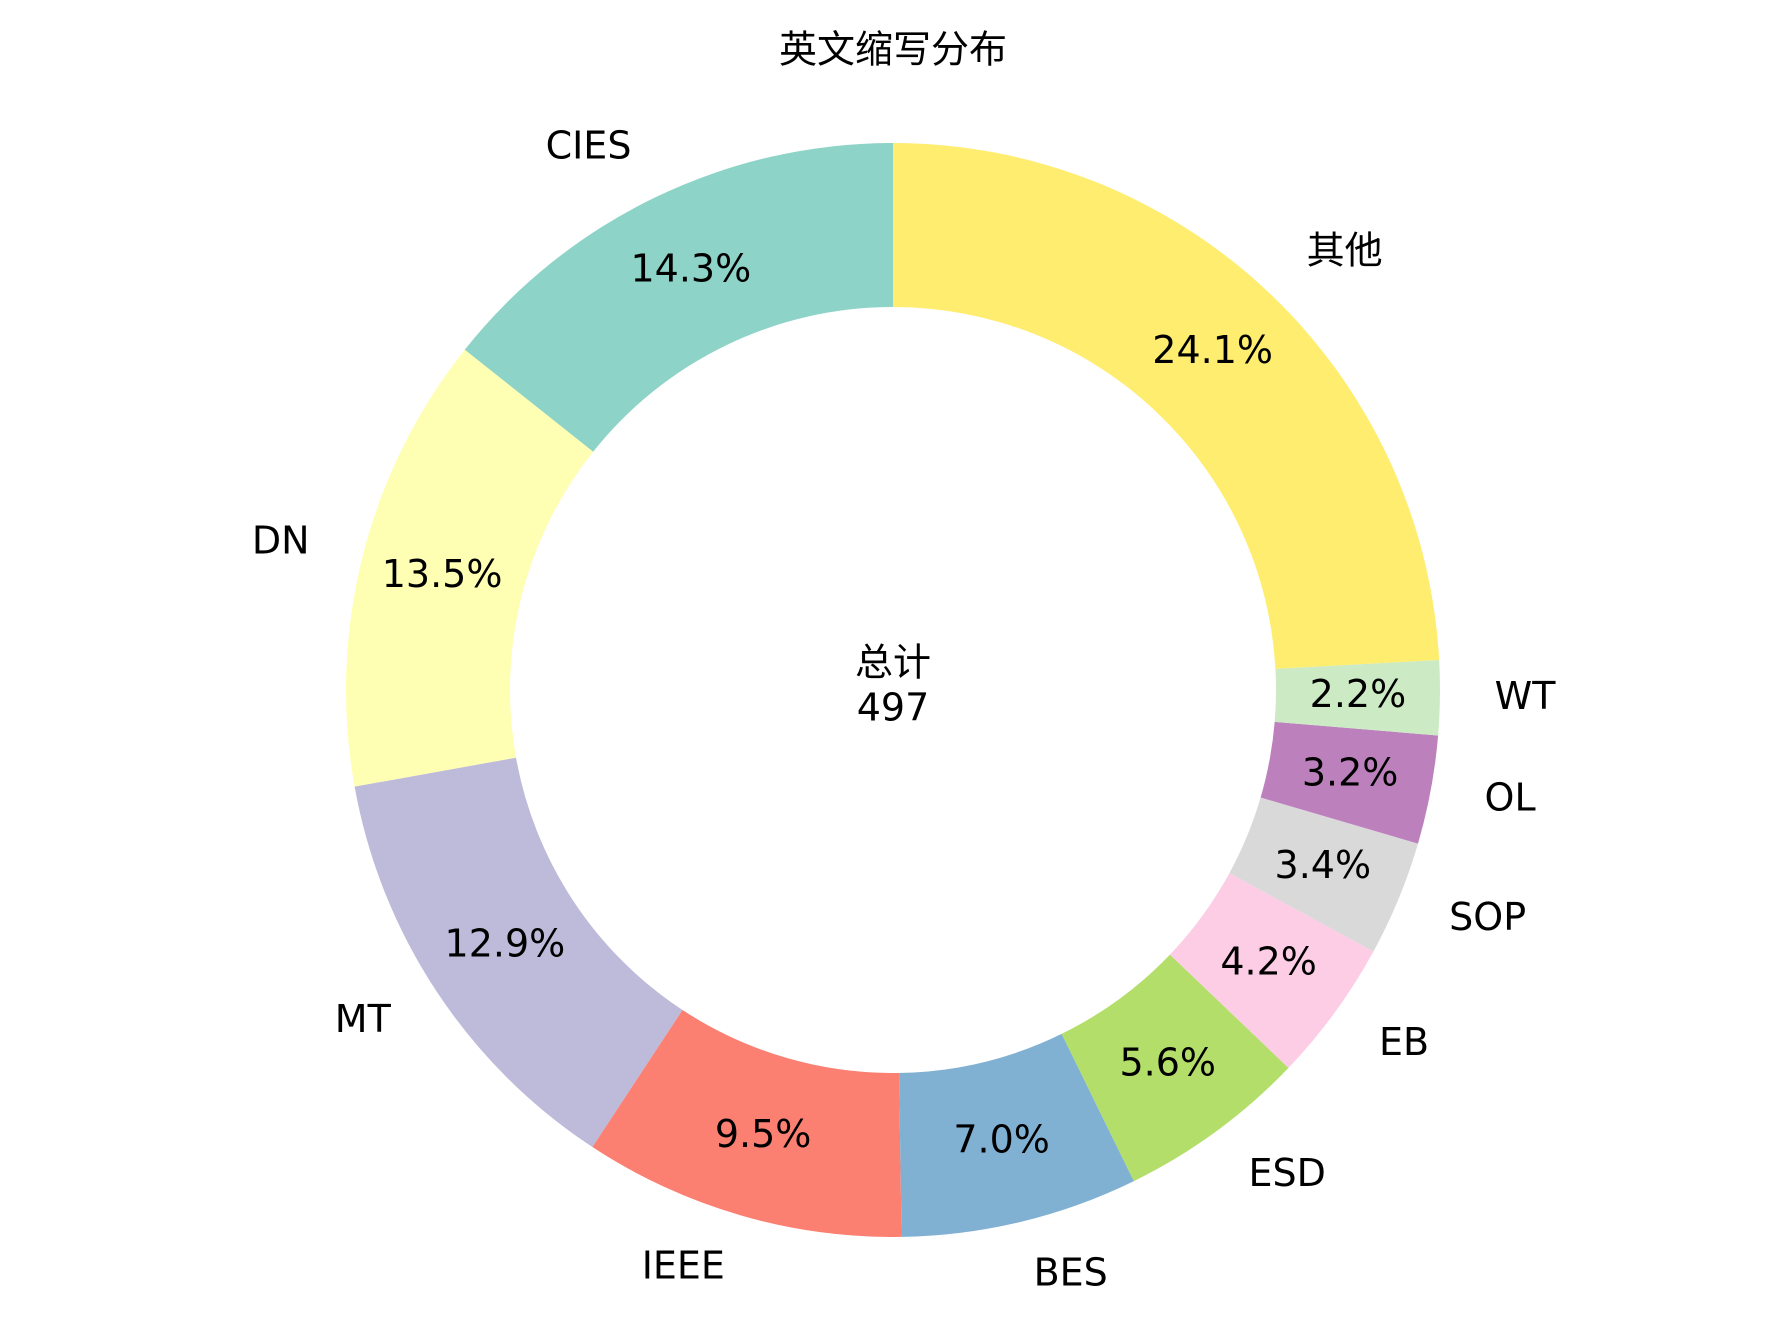 Image resolution: width=1779 pixels, height=1321 pixels. I want to click on percent-label: 9.5%, so click(763, 1134).